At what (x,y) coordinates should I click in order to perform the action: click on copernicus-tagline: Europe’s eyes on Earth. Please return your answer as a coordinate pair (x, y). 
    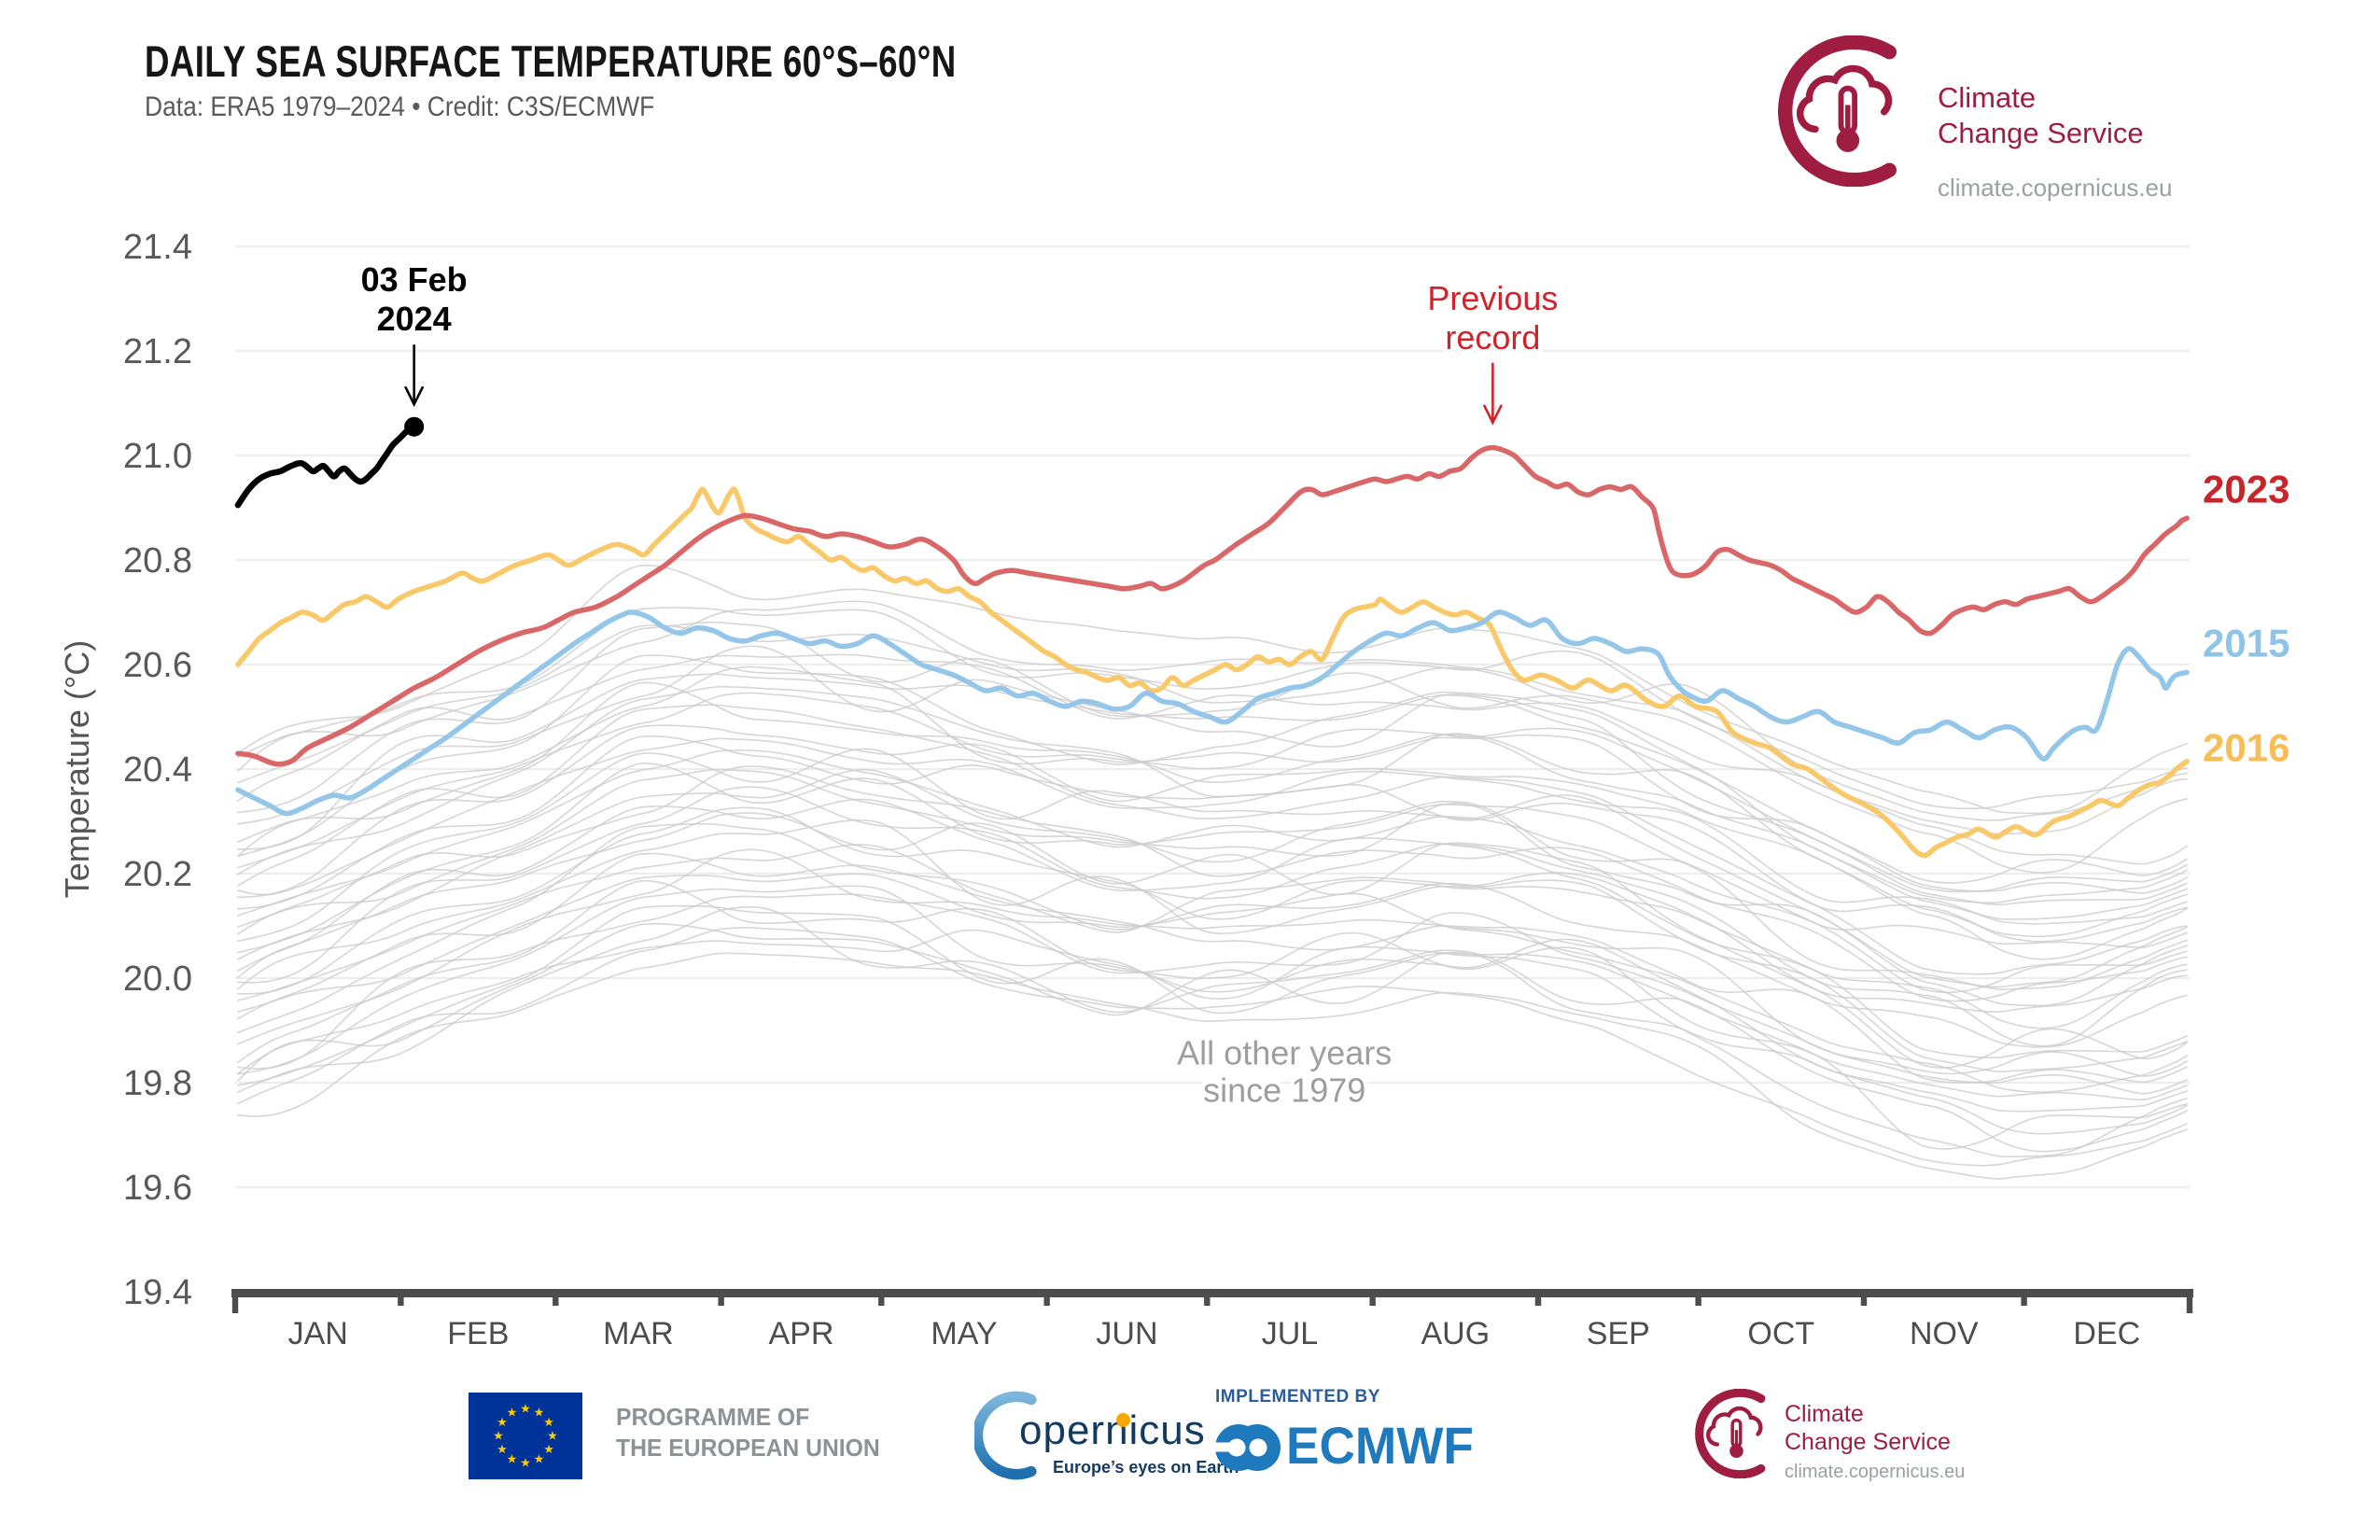
    Looking at the image, I should click on (1146, 1467).